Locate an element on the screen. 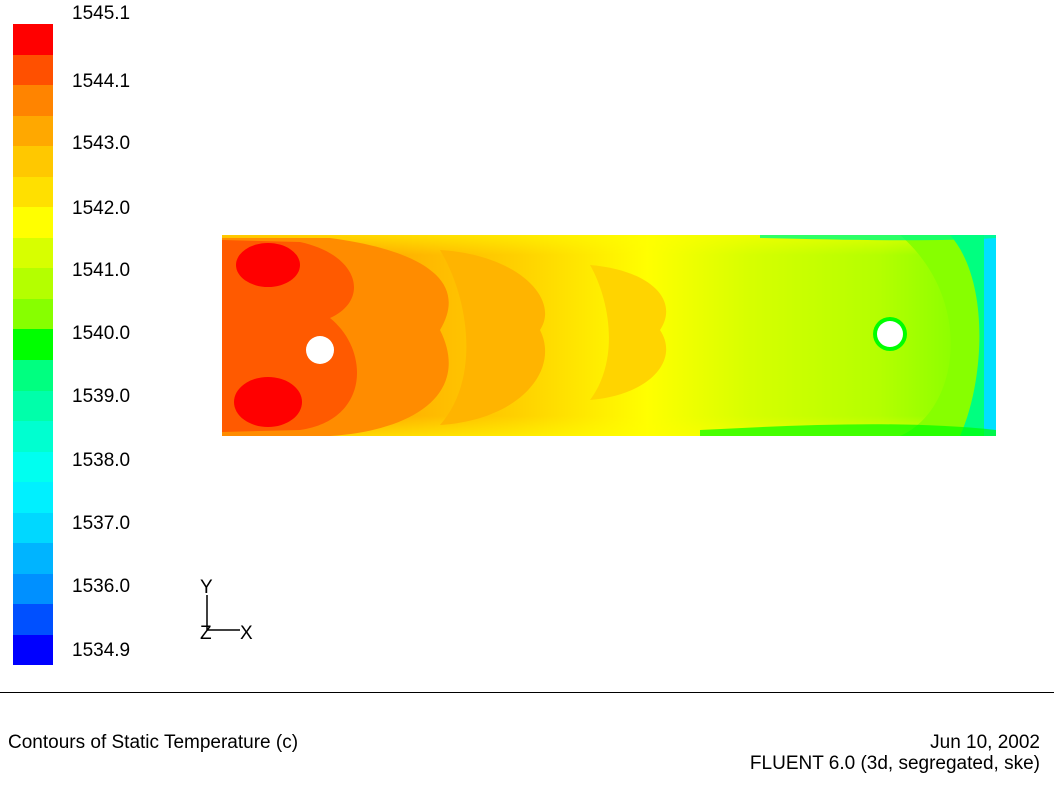 This screenshot has width=1054, height=785. plot-date: Jun 10, 2002 is located at coordinates (985, 742).